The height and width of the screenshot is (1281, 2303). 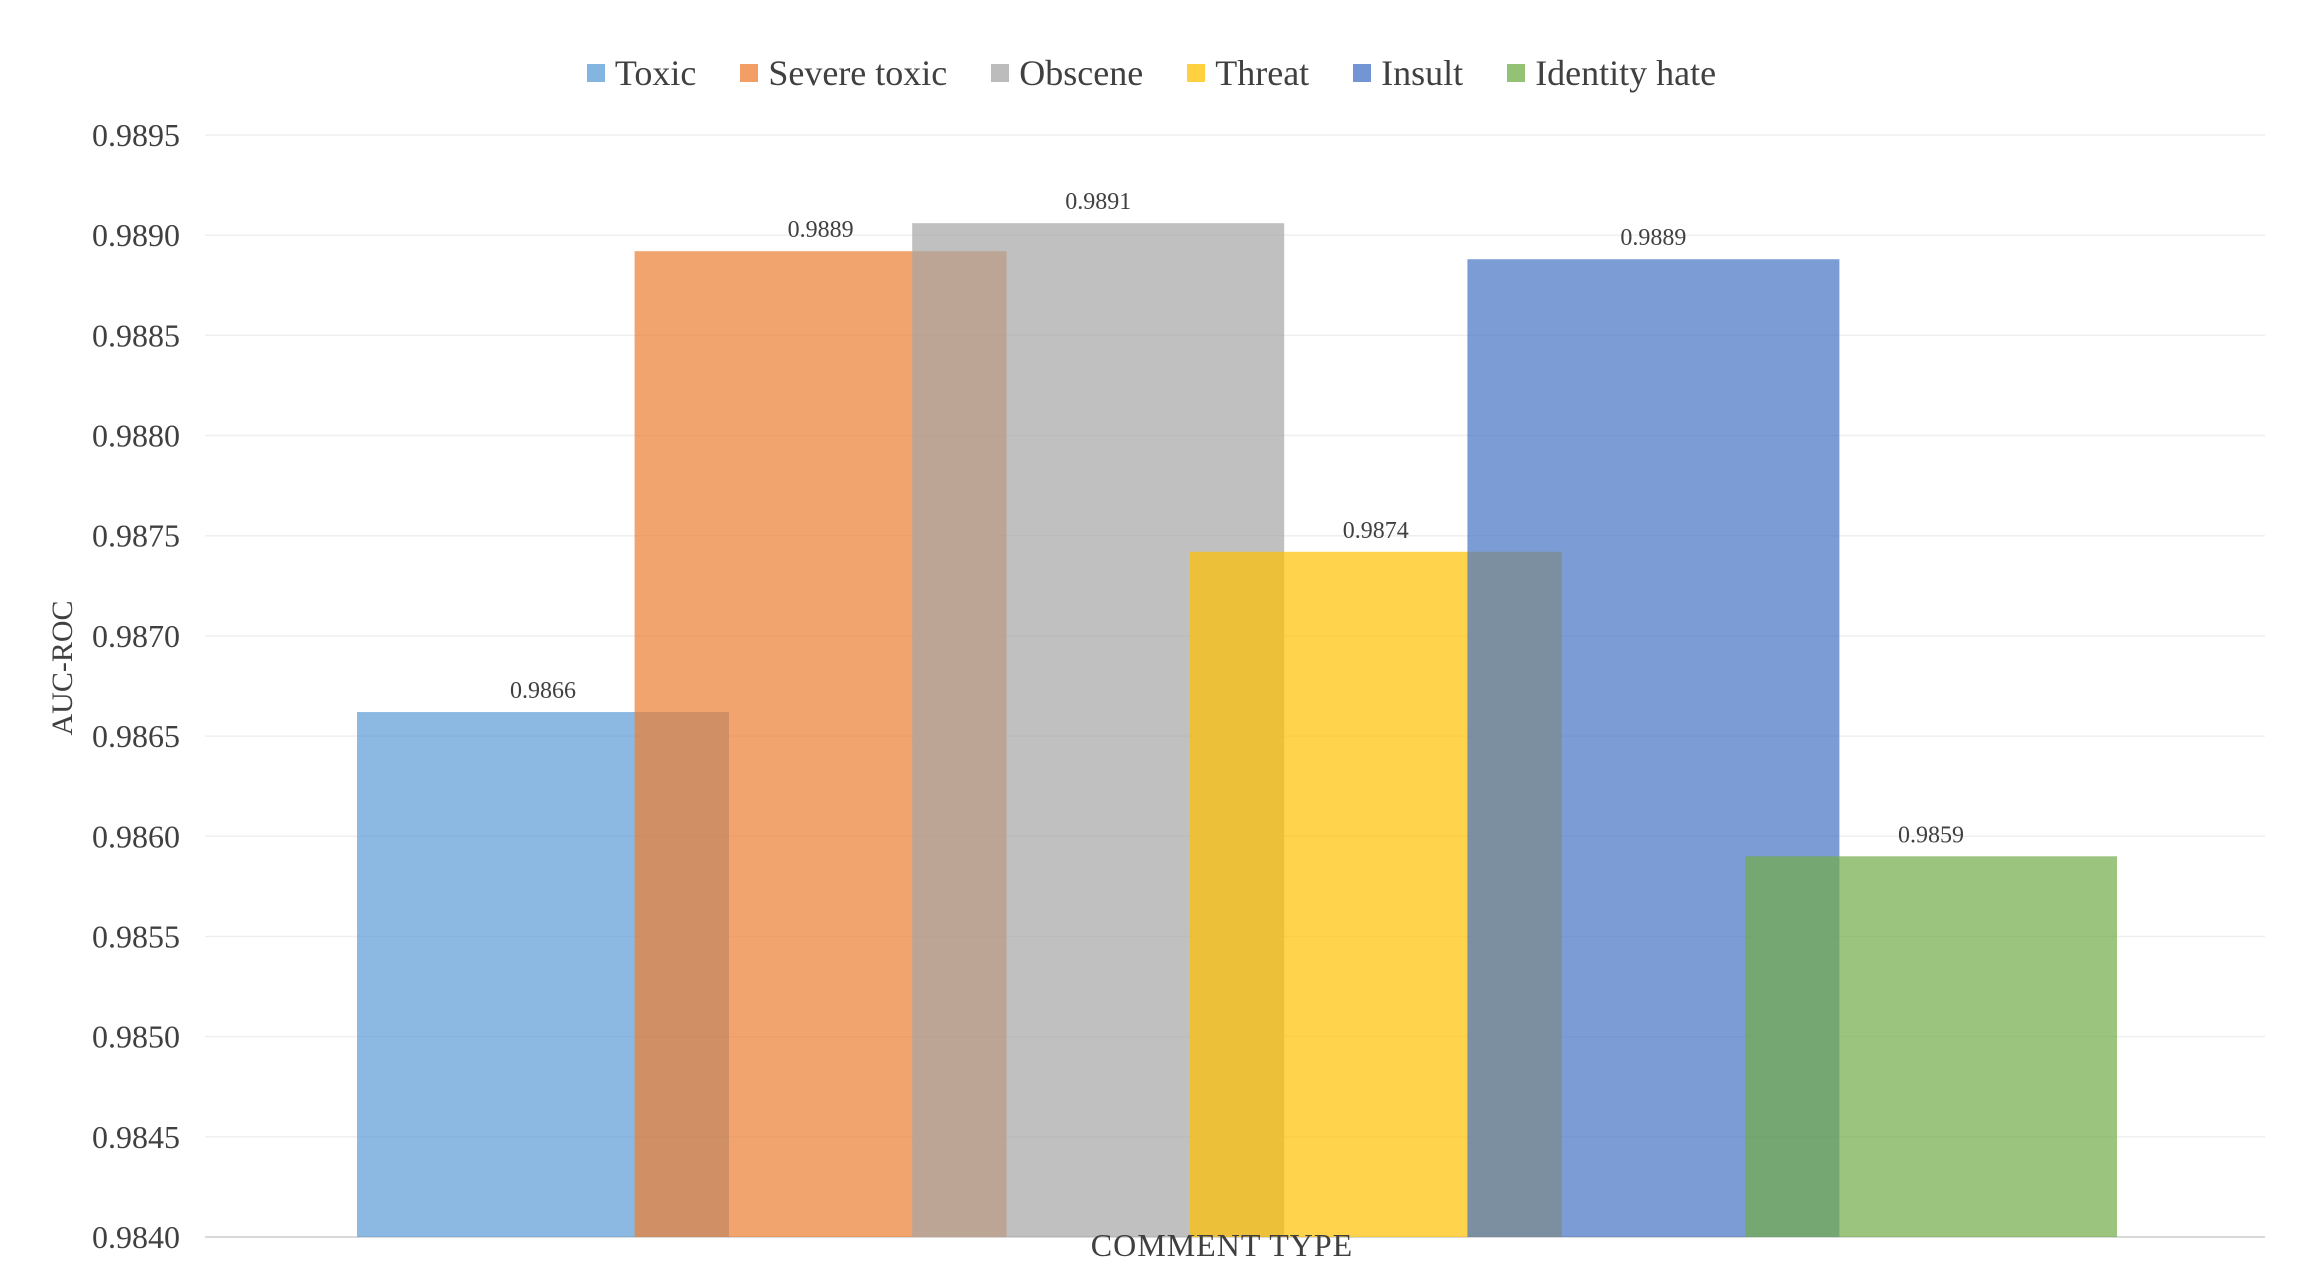 I want to click on y-tick-label: 0.9860, so click(x=136, y=836).